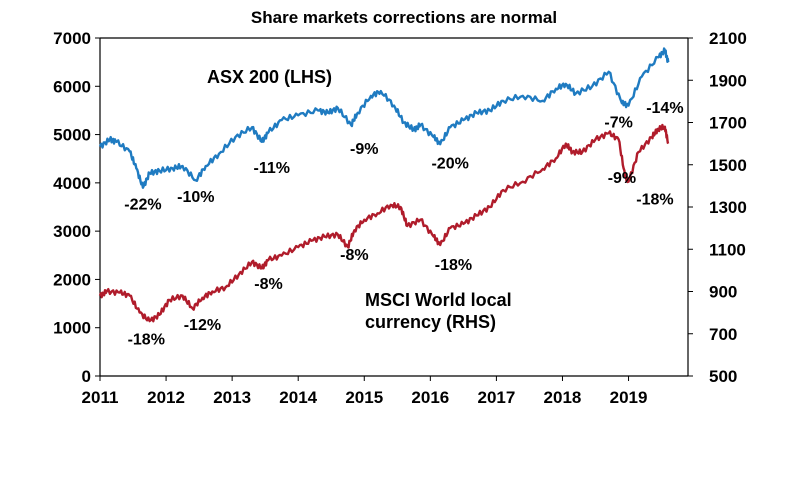 Image resolution: width=808 pixels, height=477 pixels. What do you see at coordinates (195, 197) in the screenshot?
I see `correction-annotation: -10%` at bounding box center [195, 197].